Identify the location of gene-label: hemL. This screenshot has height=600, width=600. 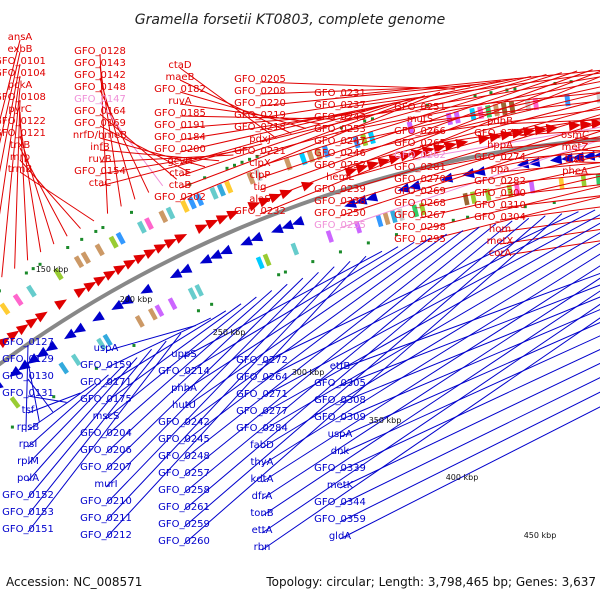
(340, 177).